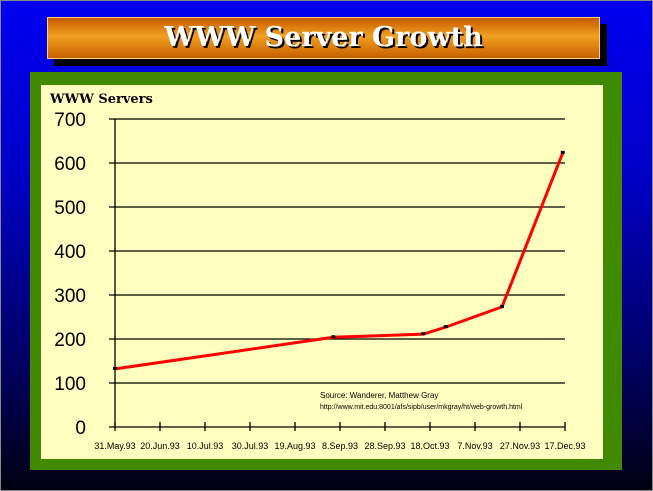 The height and width of the screenshot is (491, 653). Describe the element at coordinates (101, 99) in the screenshot. I see `y-axis-label: WWW Servers` at that location.